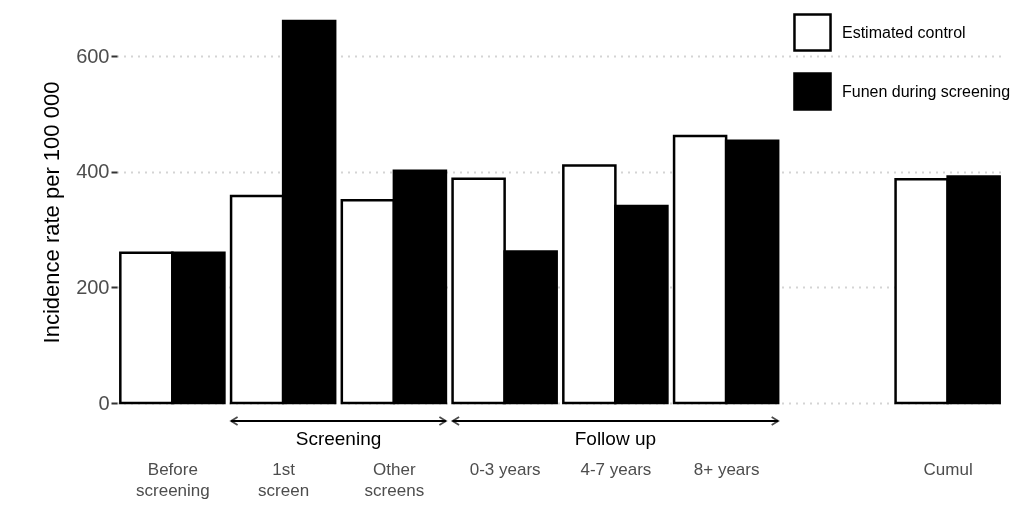  Describe the element at coordinates (104, 402) in the screenshot. I see `y-tick-label: 0` at that location.